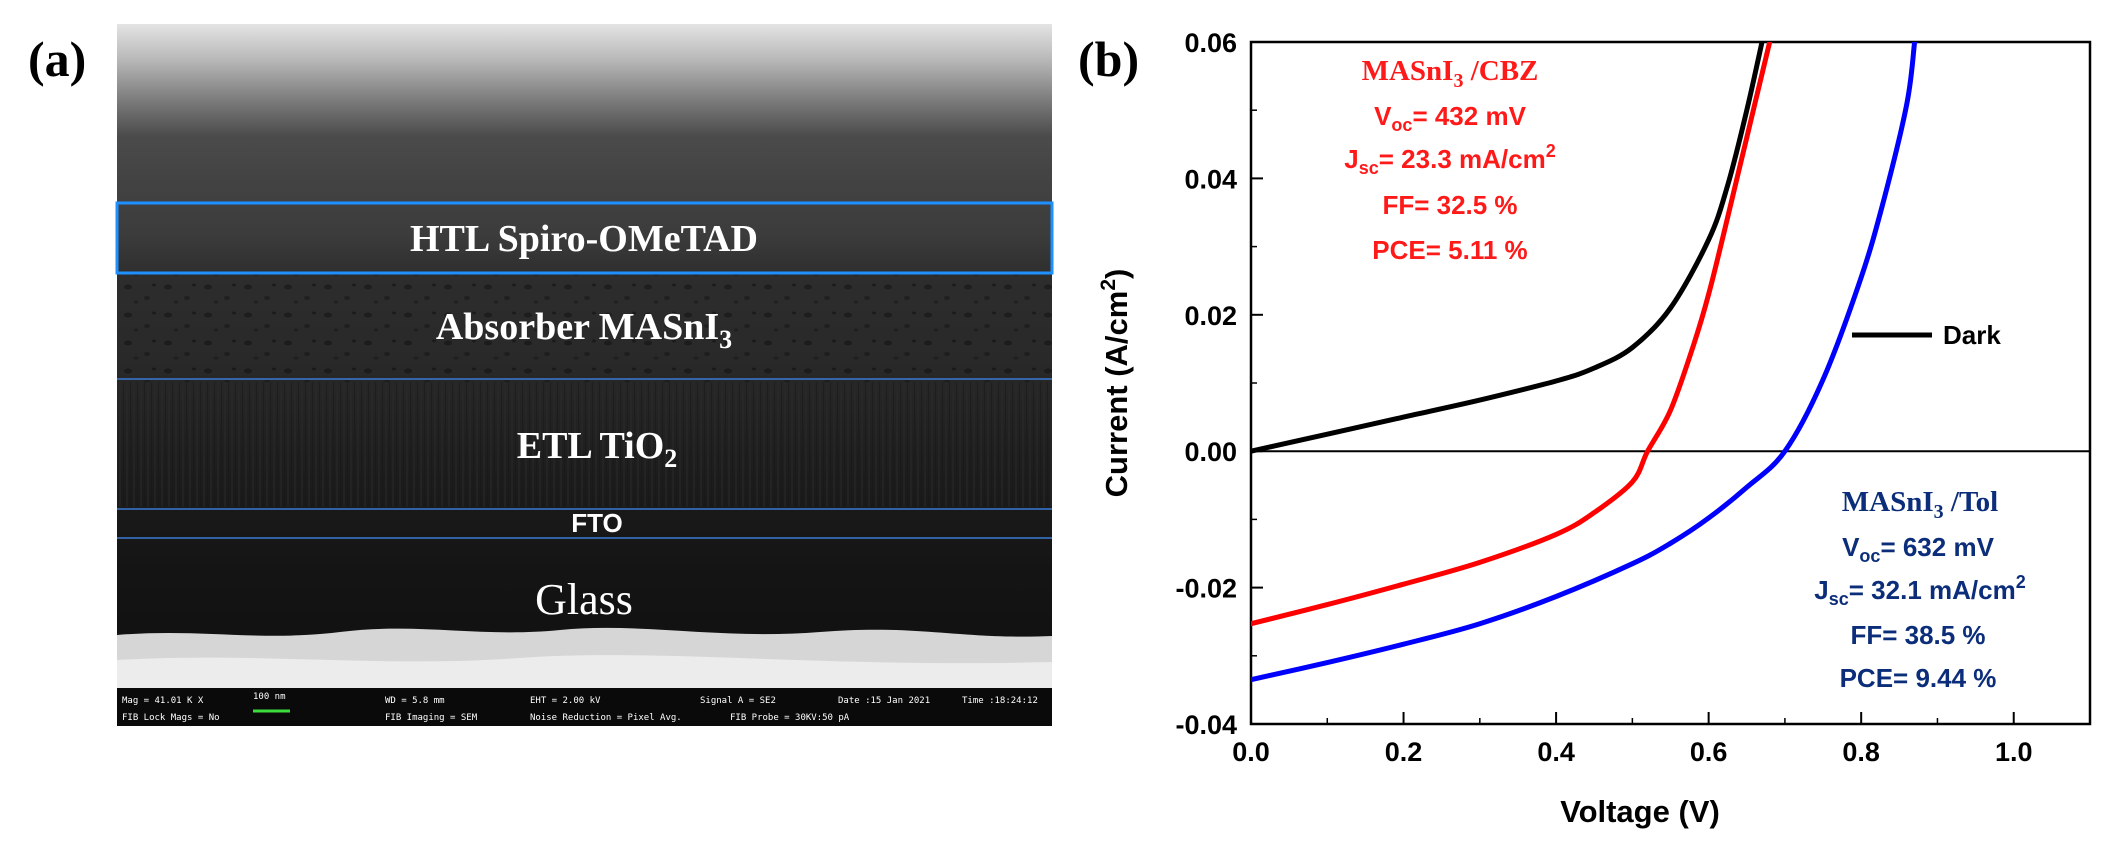 The width and height of the screenshot is (2123, 855). What do you see at coordinates (884, 701) in the screenshot?
I see `info-date: Date :15 Jan 2021` at bounding box center [884, 701].